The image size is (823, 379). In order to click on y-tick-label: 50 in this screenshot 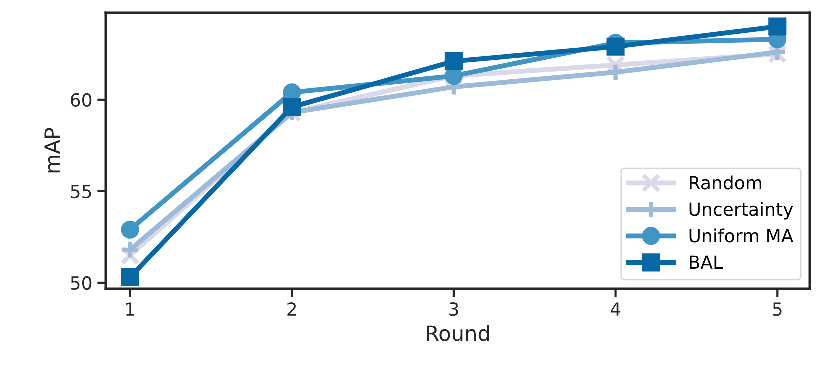, I will do `click(81, 283)`.